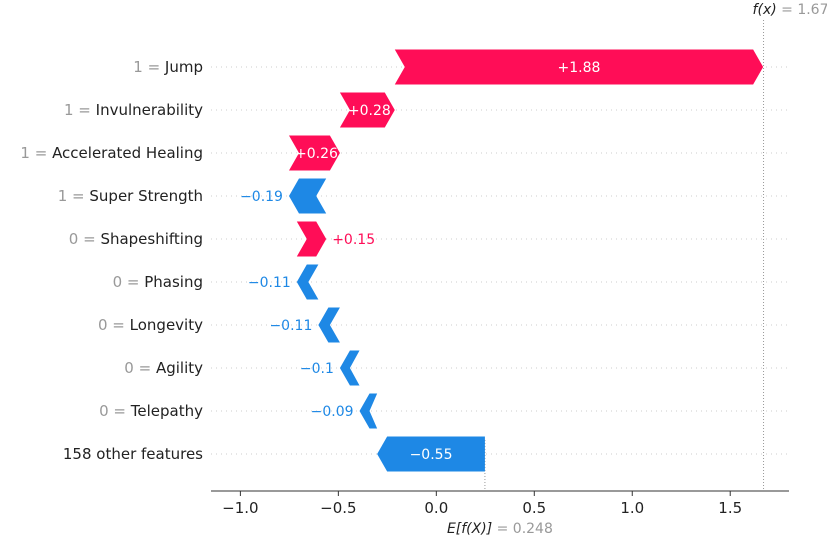 This screenshot has height=539, width=827. Describe the element at coordinates (151, 411) in the screenshot. I see `feature-label: 0 = Telepathy` at that location.